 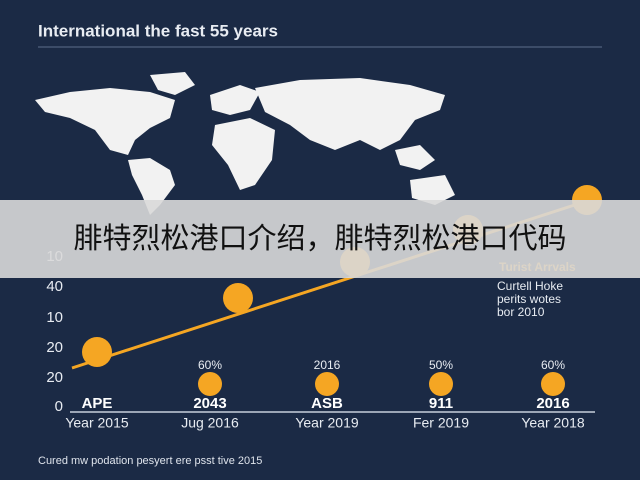 I want to click on y-label: 10, so click(x=54, y=317).